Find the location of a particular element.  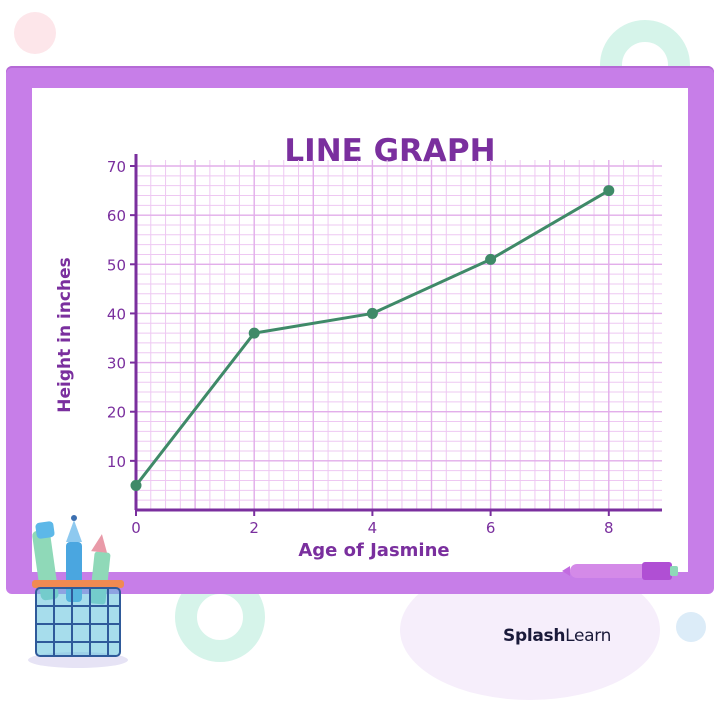

decor-circle-pink is located at coordinates (35, 33).